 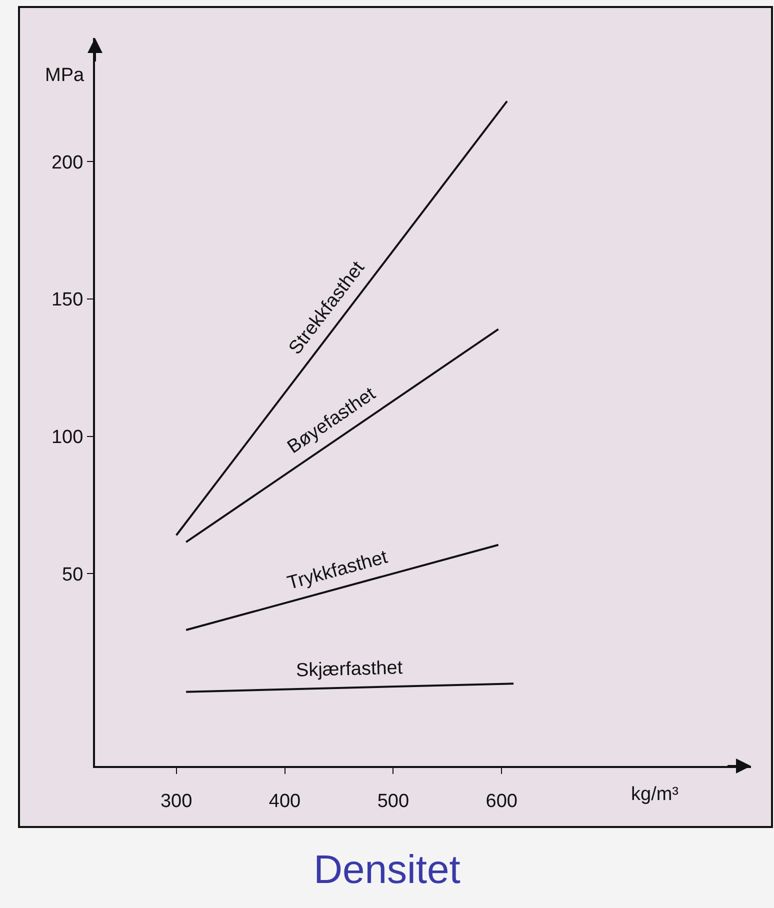 What do you see at coordinates (67, 300) in the screenshot?
I see `y-tick-label: 150` at bounding box center [67, 300].